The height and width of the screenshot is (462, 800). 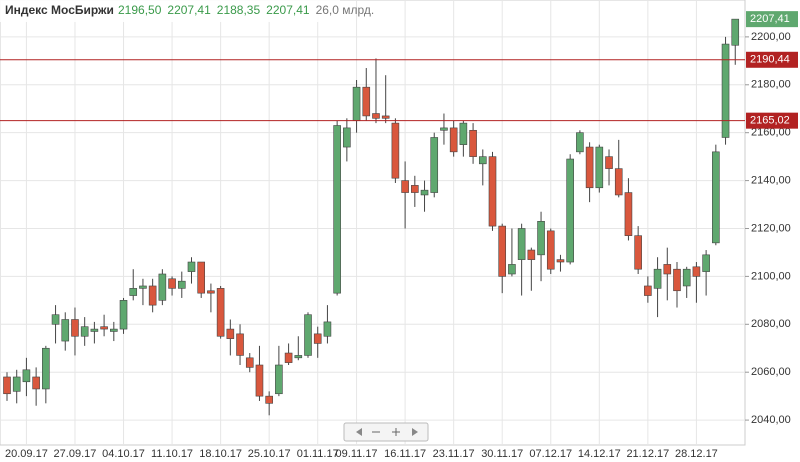 I want to click on level-label: 2190,44, so click(x=770, y=60).